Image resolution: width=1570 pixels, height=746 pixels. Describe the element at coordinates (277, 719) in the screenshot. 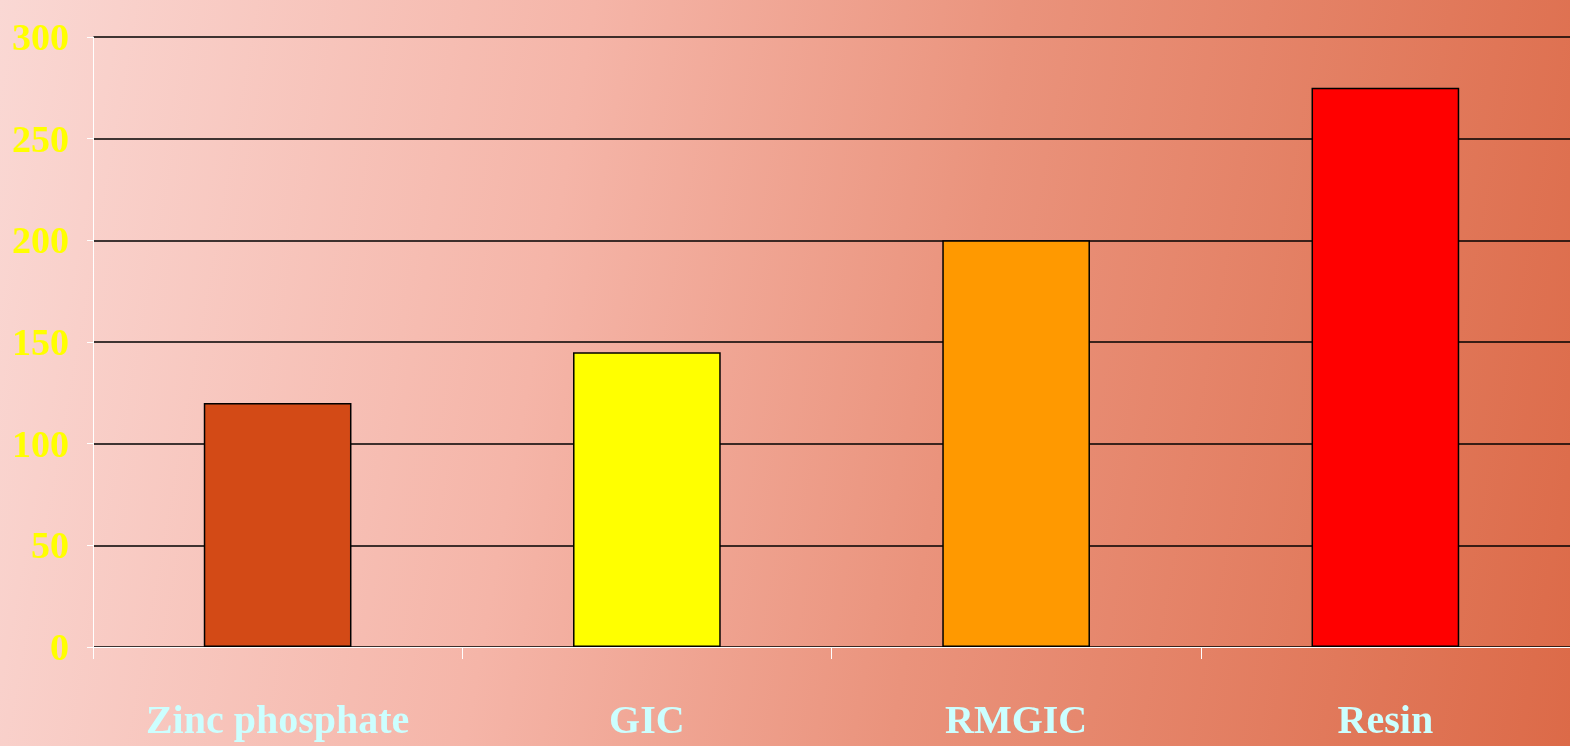

I see `x-tick-label: Zinc phosphate` at that location.